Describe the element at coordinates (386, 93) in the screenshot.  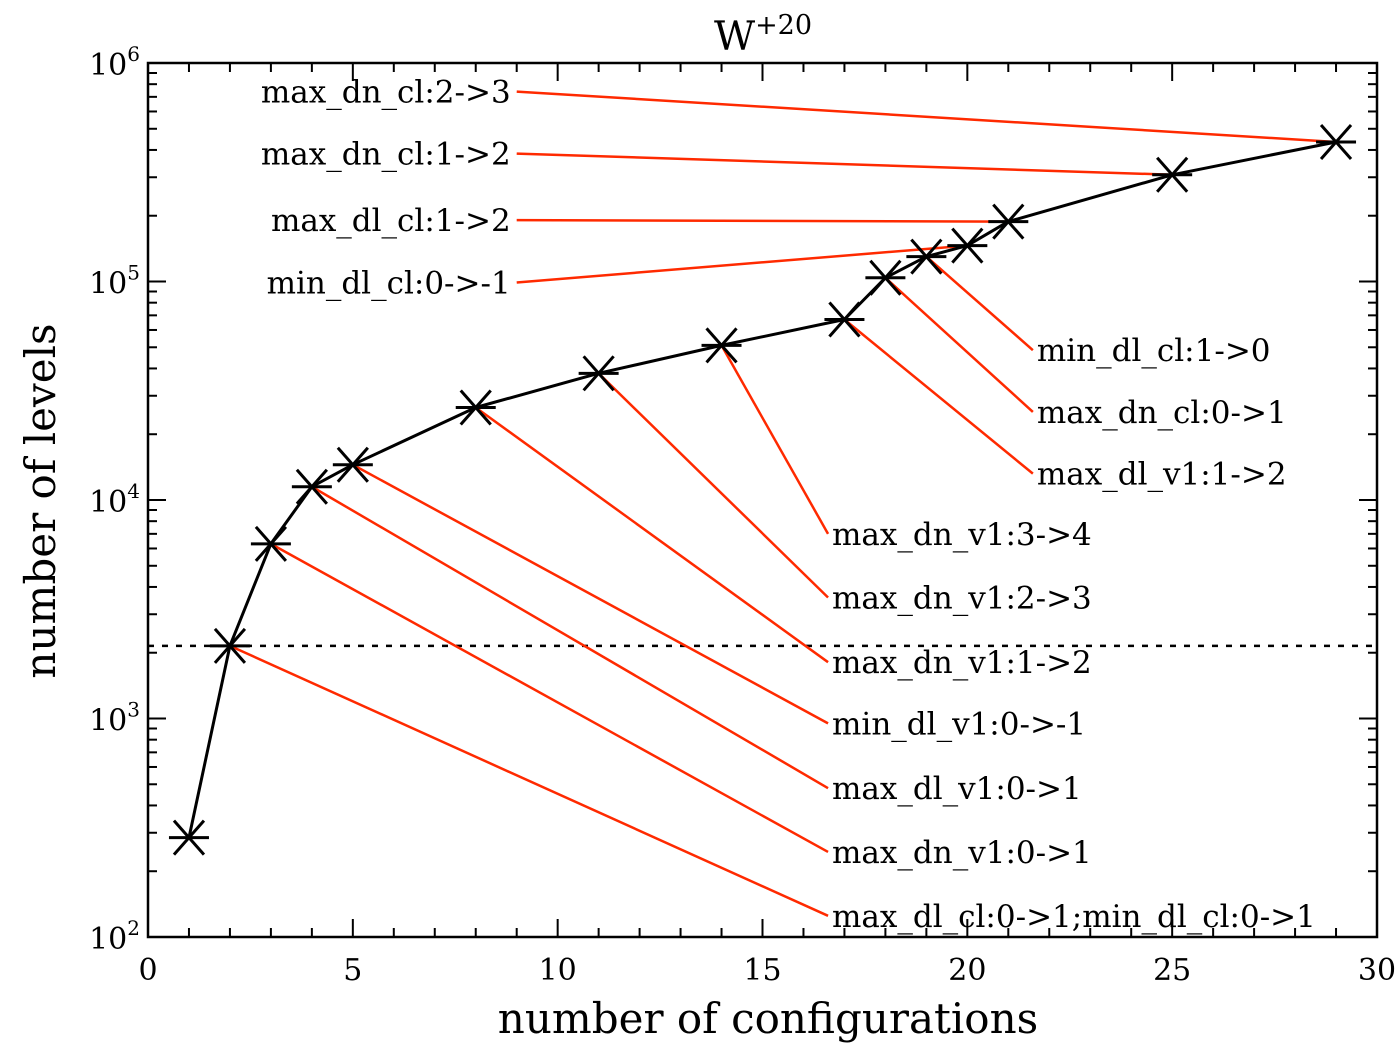
I see `annotation-label: max_dn_cl:2->3` at that location.